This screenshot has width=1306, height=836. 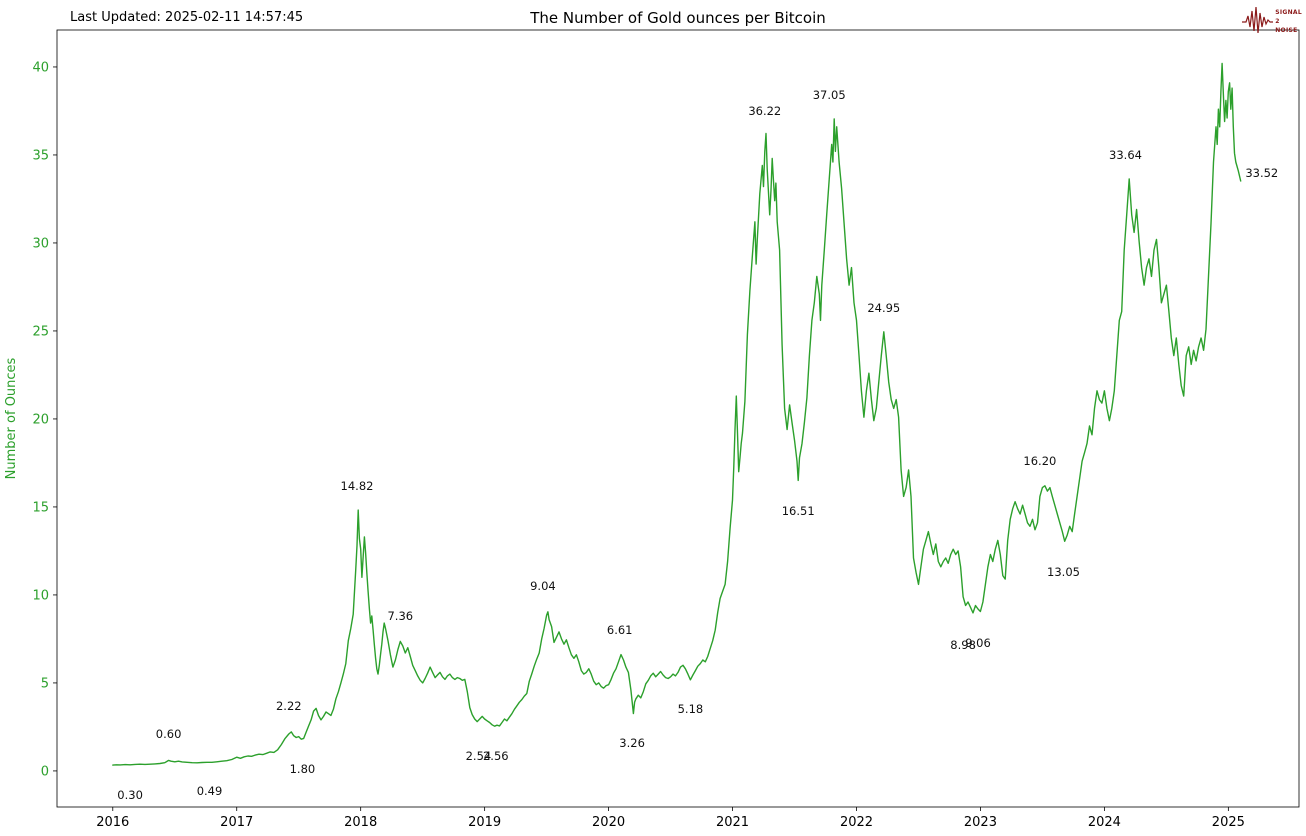 What do you see at coordinates (1258, 20) in the screenshot?
I see `waveform-icon` at bounding box center [1258, 20].